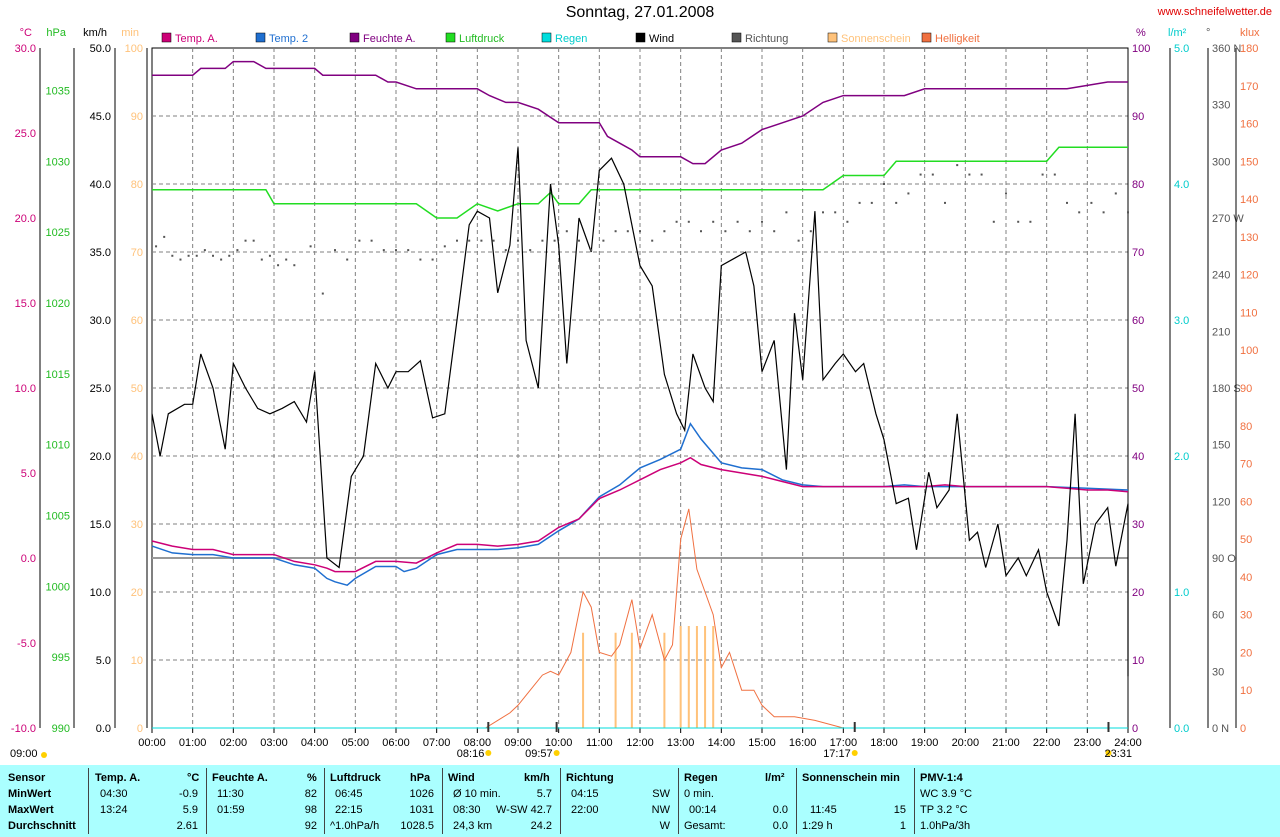 The height and width of the screenshot is (837, 1280). What do you see at coordinates (775, 778) in the screenshot?
I see `stats-unit-rain: l/m²` at bounding box center [775, 778].